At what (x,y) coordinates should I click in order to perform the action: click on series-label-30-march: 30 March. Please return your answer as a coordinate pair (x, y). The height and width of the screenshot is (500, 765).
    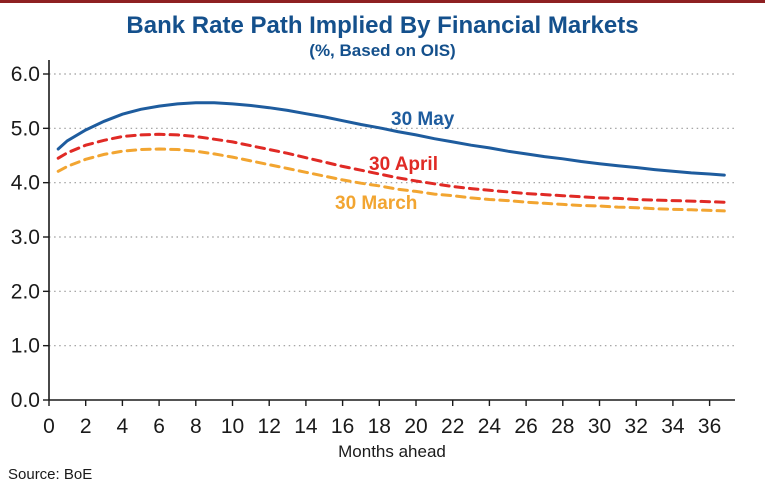
    Looking at the image, I should click on (376, 203).